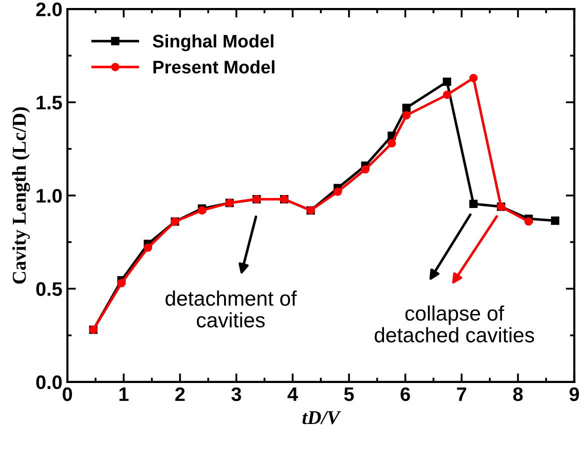 The width and height of the screenshot is (586, 452). What do you see at coordinates (213, 67) in the screenshot?
I see `legend-label: Present Model` at bounding box center [213, 67].